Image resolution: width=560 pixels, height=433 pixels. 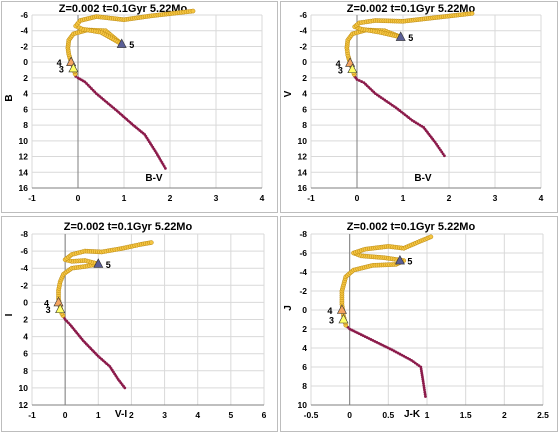 What do you see at coordinates (264, 415) in the screenshot?
I see `x-tick-label: 6` at bounding box center [264, 415].